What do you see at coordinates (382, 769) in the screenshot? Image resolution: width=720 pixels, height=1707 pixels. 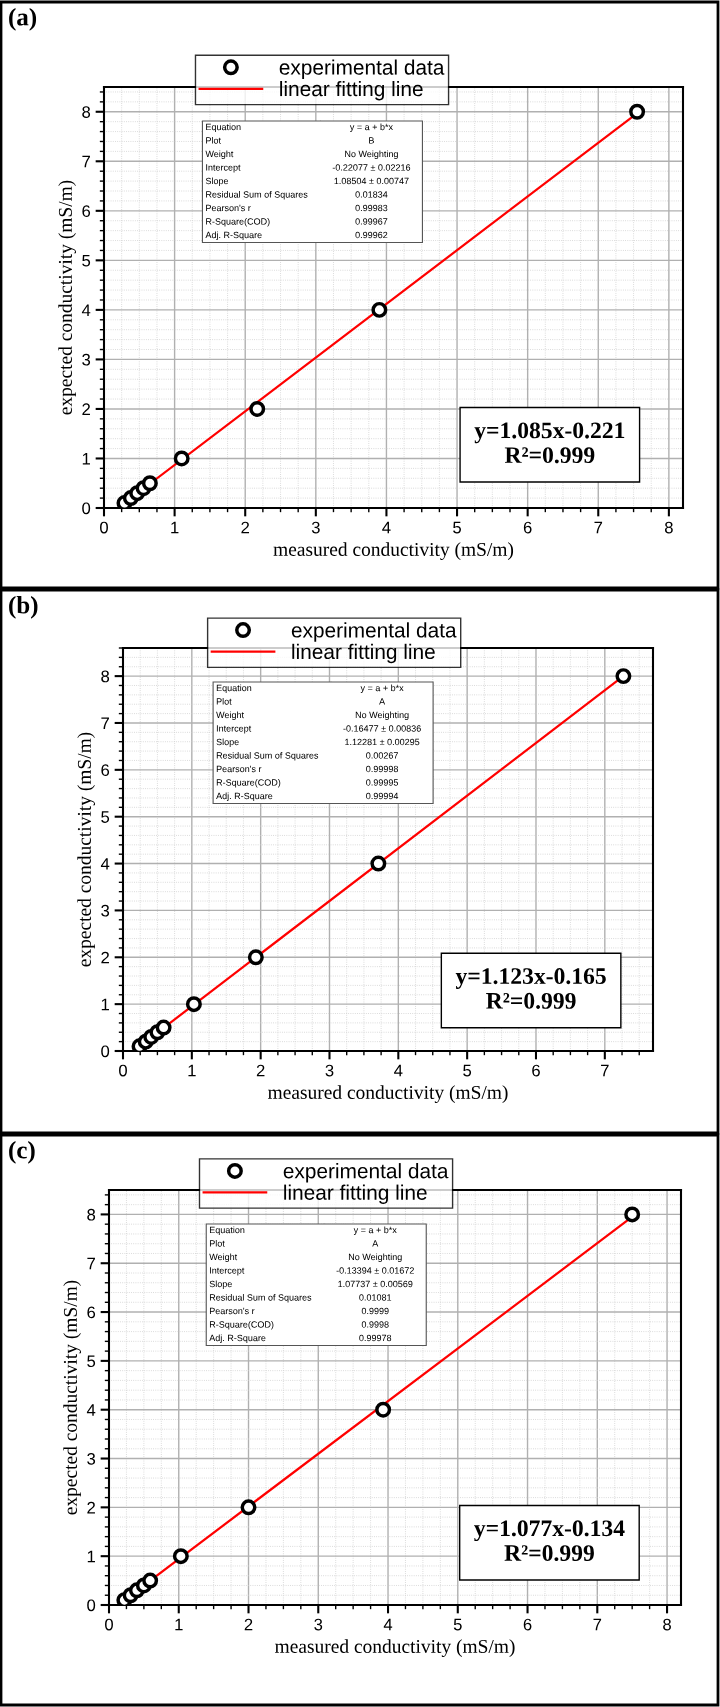 I see `annotation: 0.99998` at bounding box center [382, 769].